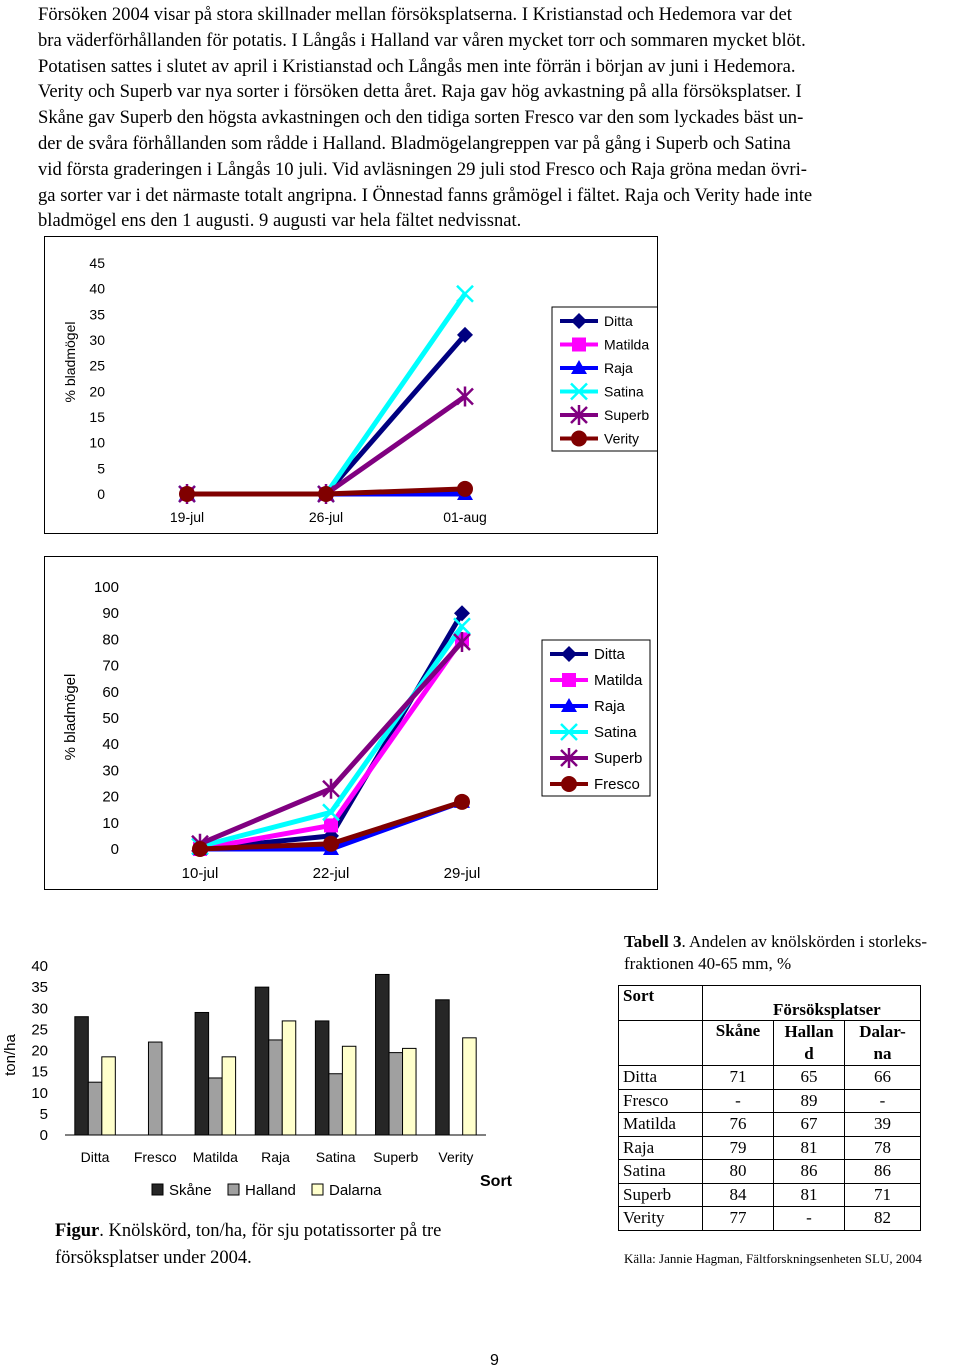  What do you see at coordinates (769, 1194) in the screenshot?
I see `table-row: Superb 84 81 71` at bounding box center [769, 1194].